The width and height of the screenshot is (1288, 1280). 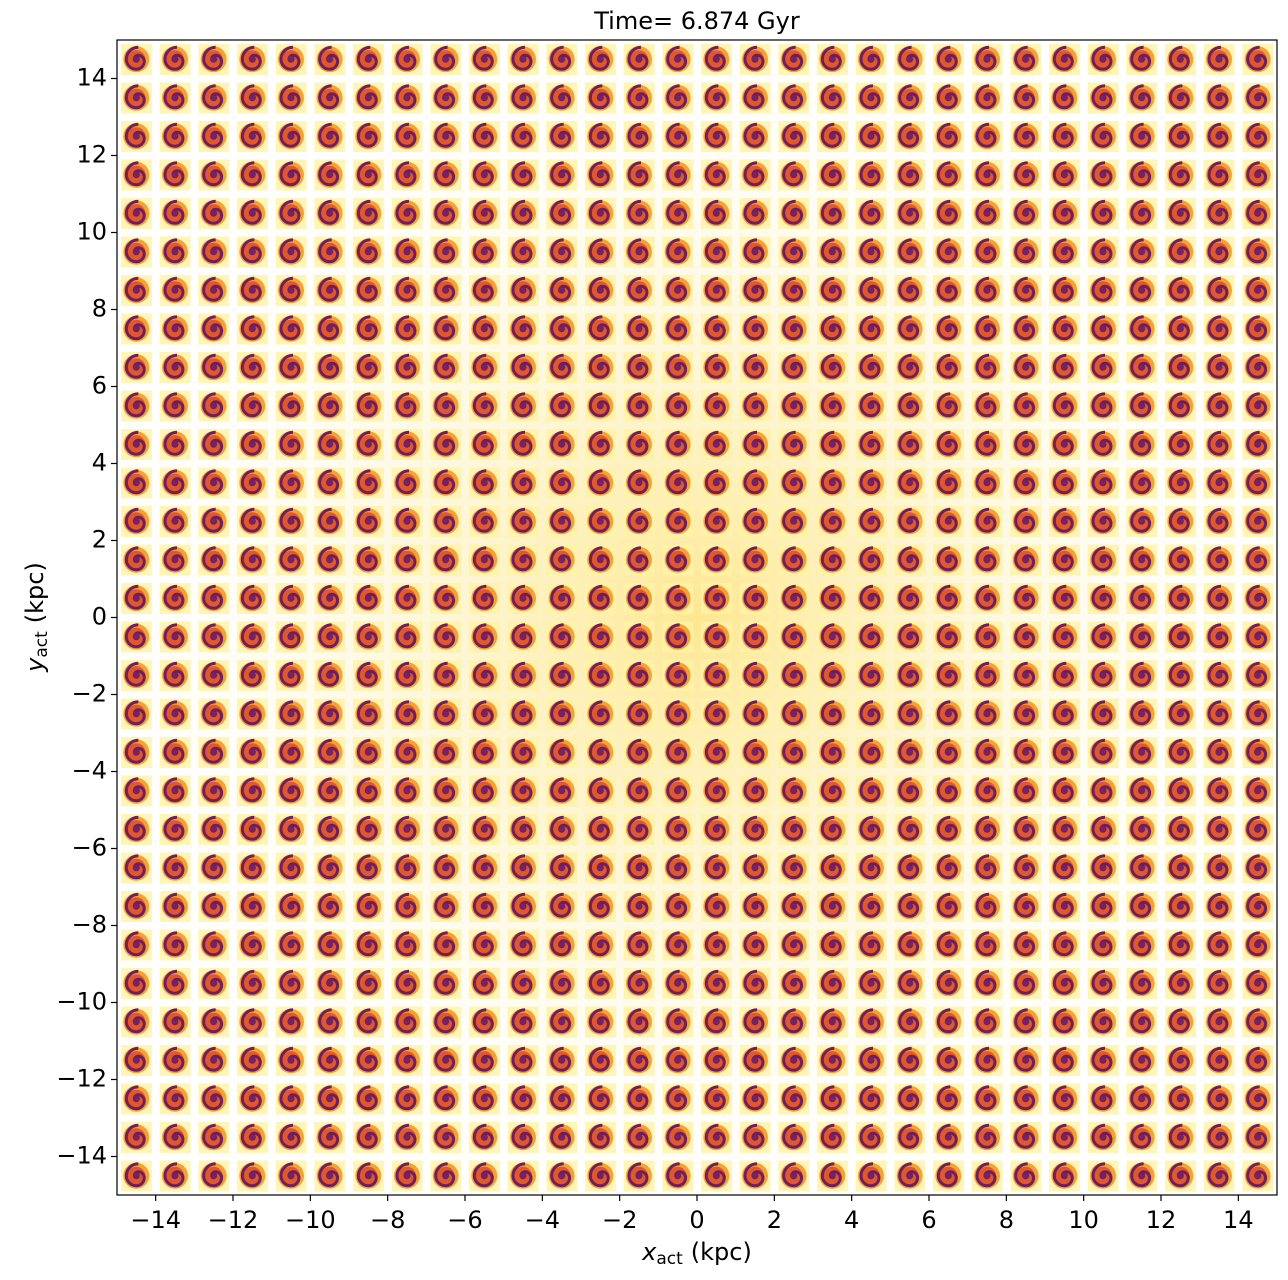 I want to click on y-tick-label: −2, so click(x=89, y=694).